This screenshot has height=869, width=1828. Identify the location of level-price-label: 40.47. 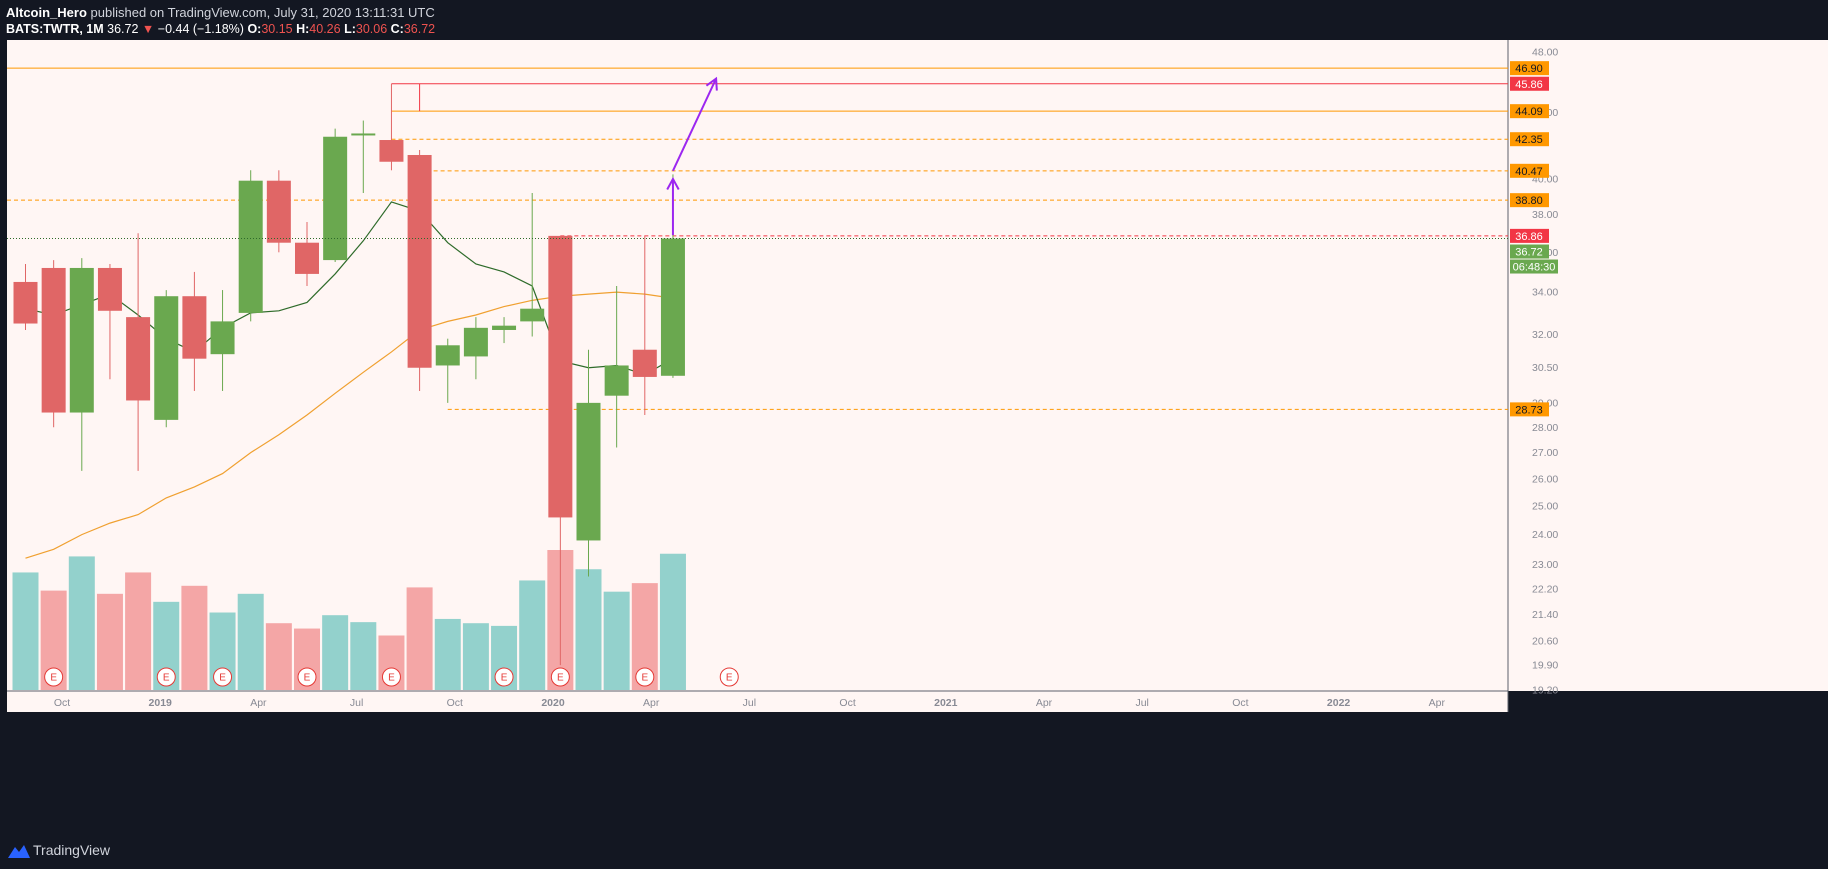
(1529, 172).